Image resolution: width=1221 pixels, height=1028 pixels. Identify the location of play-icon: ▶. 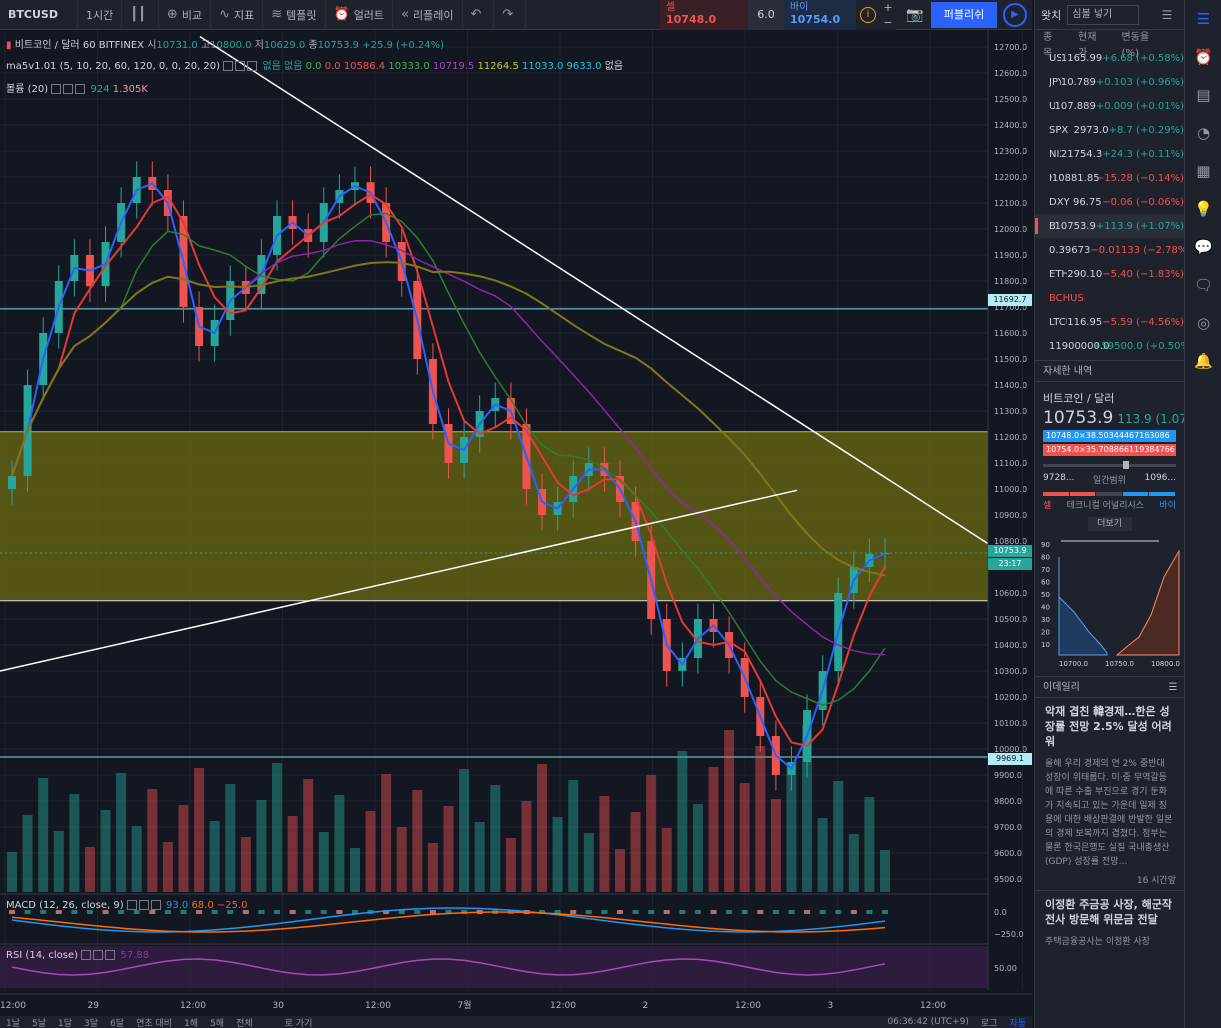
(1015, 14).